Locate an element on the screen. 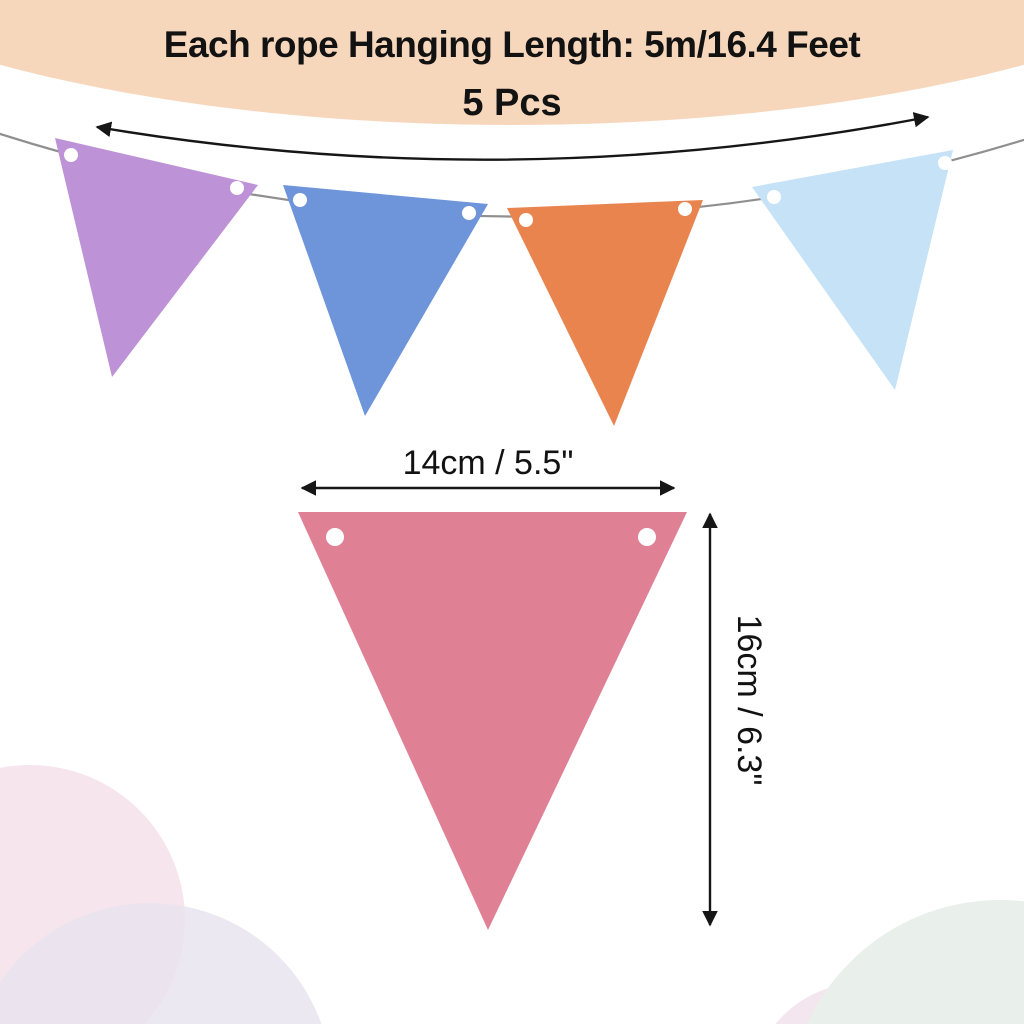 This screenshot has width=1024, height=1024. header-ellipse is located at coordinates (512, 62).